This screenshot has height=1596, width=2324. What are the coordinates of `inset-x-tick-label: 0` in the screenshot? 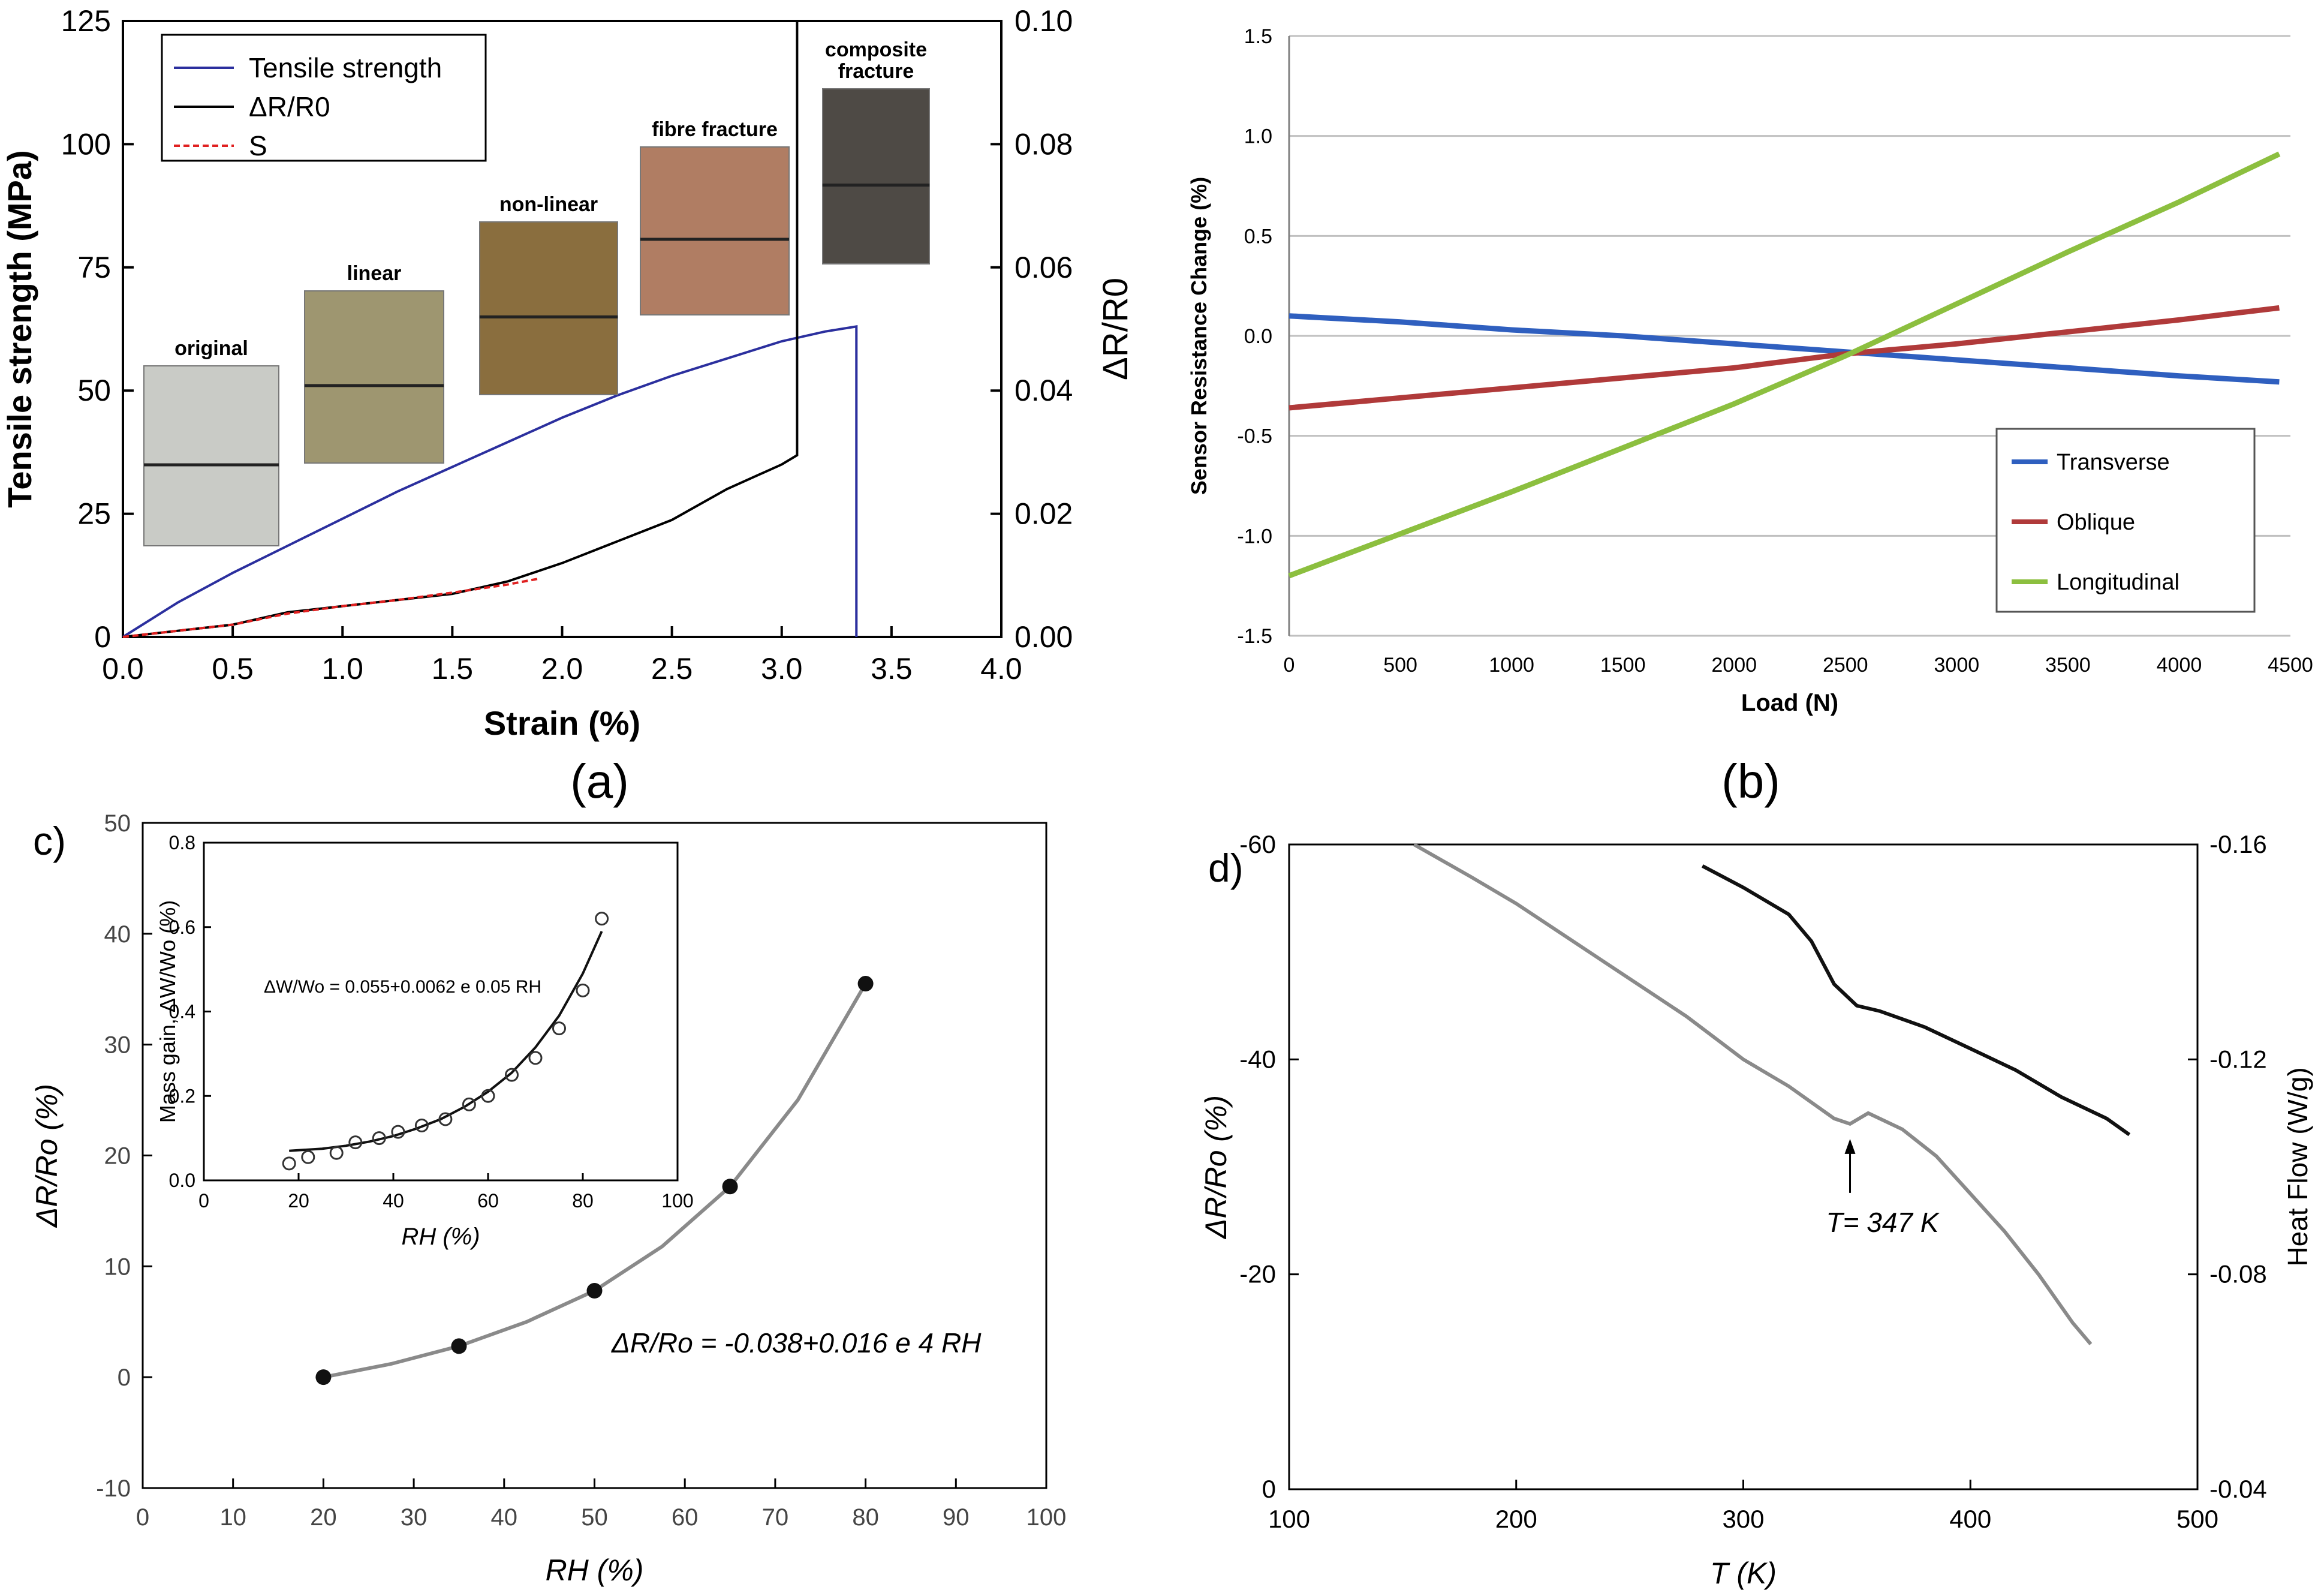 It's located at (203, 1201).